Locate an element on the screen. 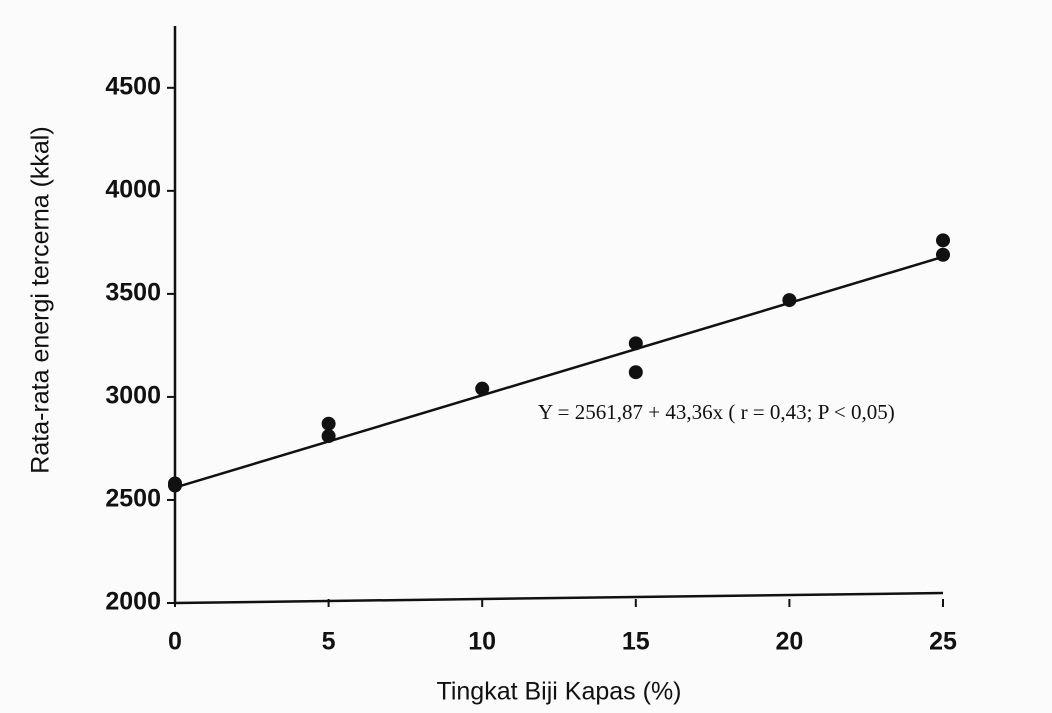  x-tick-label: 15 is located at coordinates (636, 642).